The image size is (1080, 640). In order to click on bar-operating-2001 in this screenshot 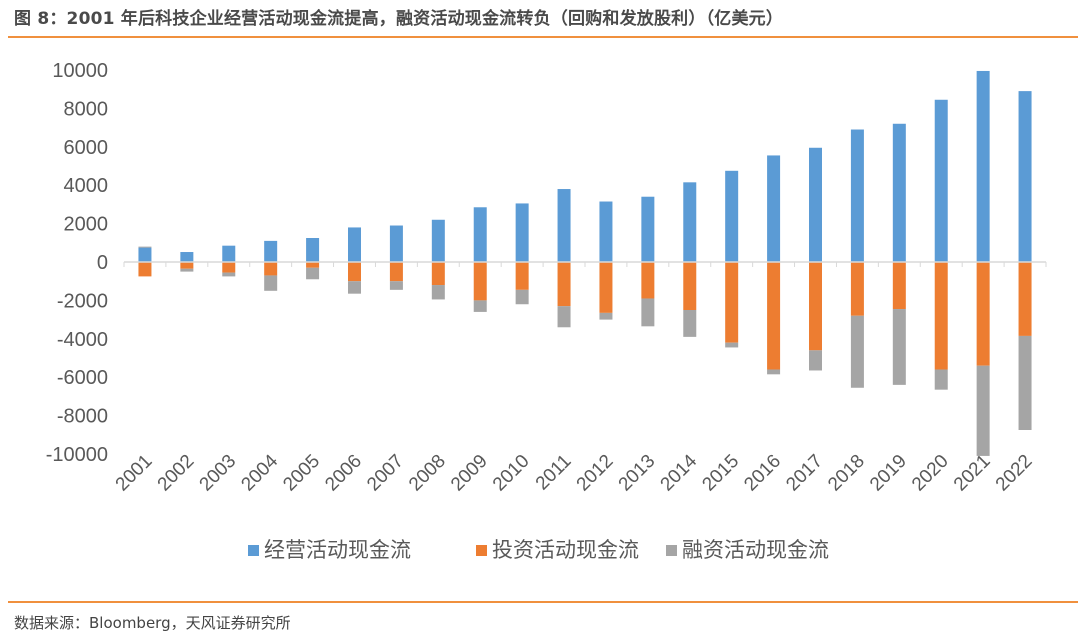, I will do `click(145, 254)`.